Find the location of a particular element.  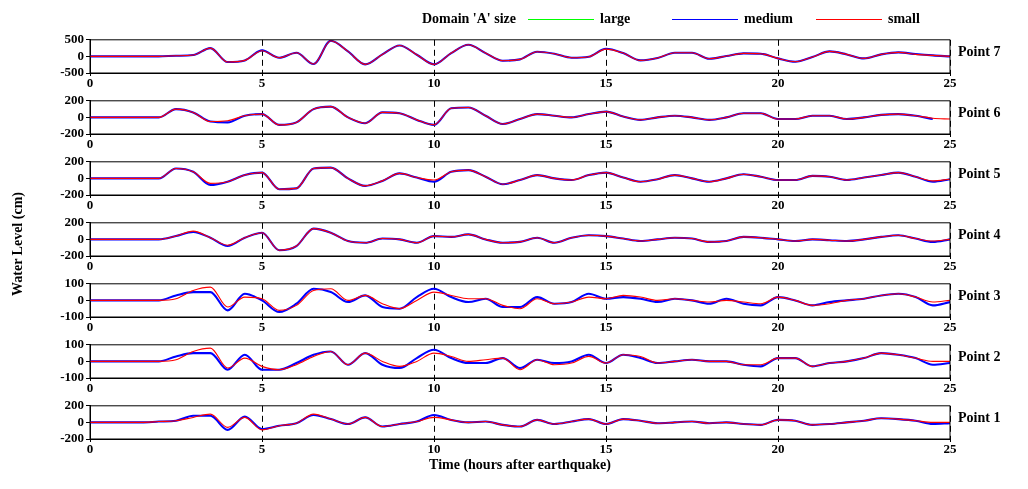

y-axis-title: Water Level (cm) is located at coordinates (18, 243).